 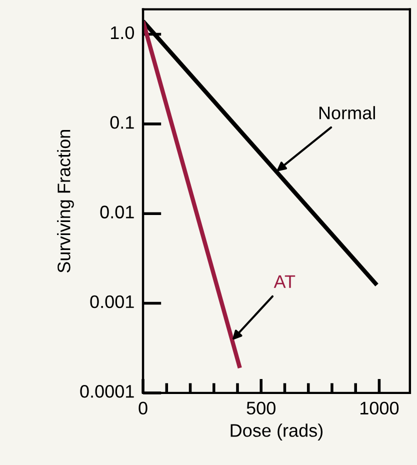 What do you see at coordinates (347, 113) in the screenshot?
I see `text: Normal` at bounding box center [347, 113].